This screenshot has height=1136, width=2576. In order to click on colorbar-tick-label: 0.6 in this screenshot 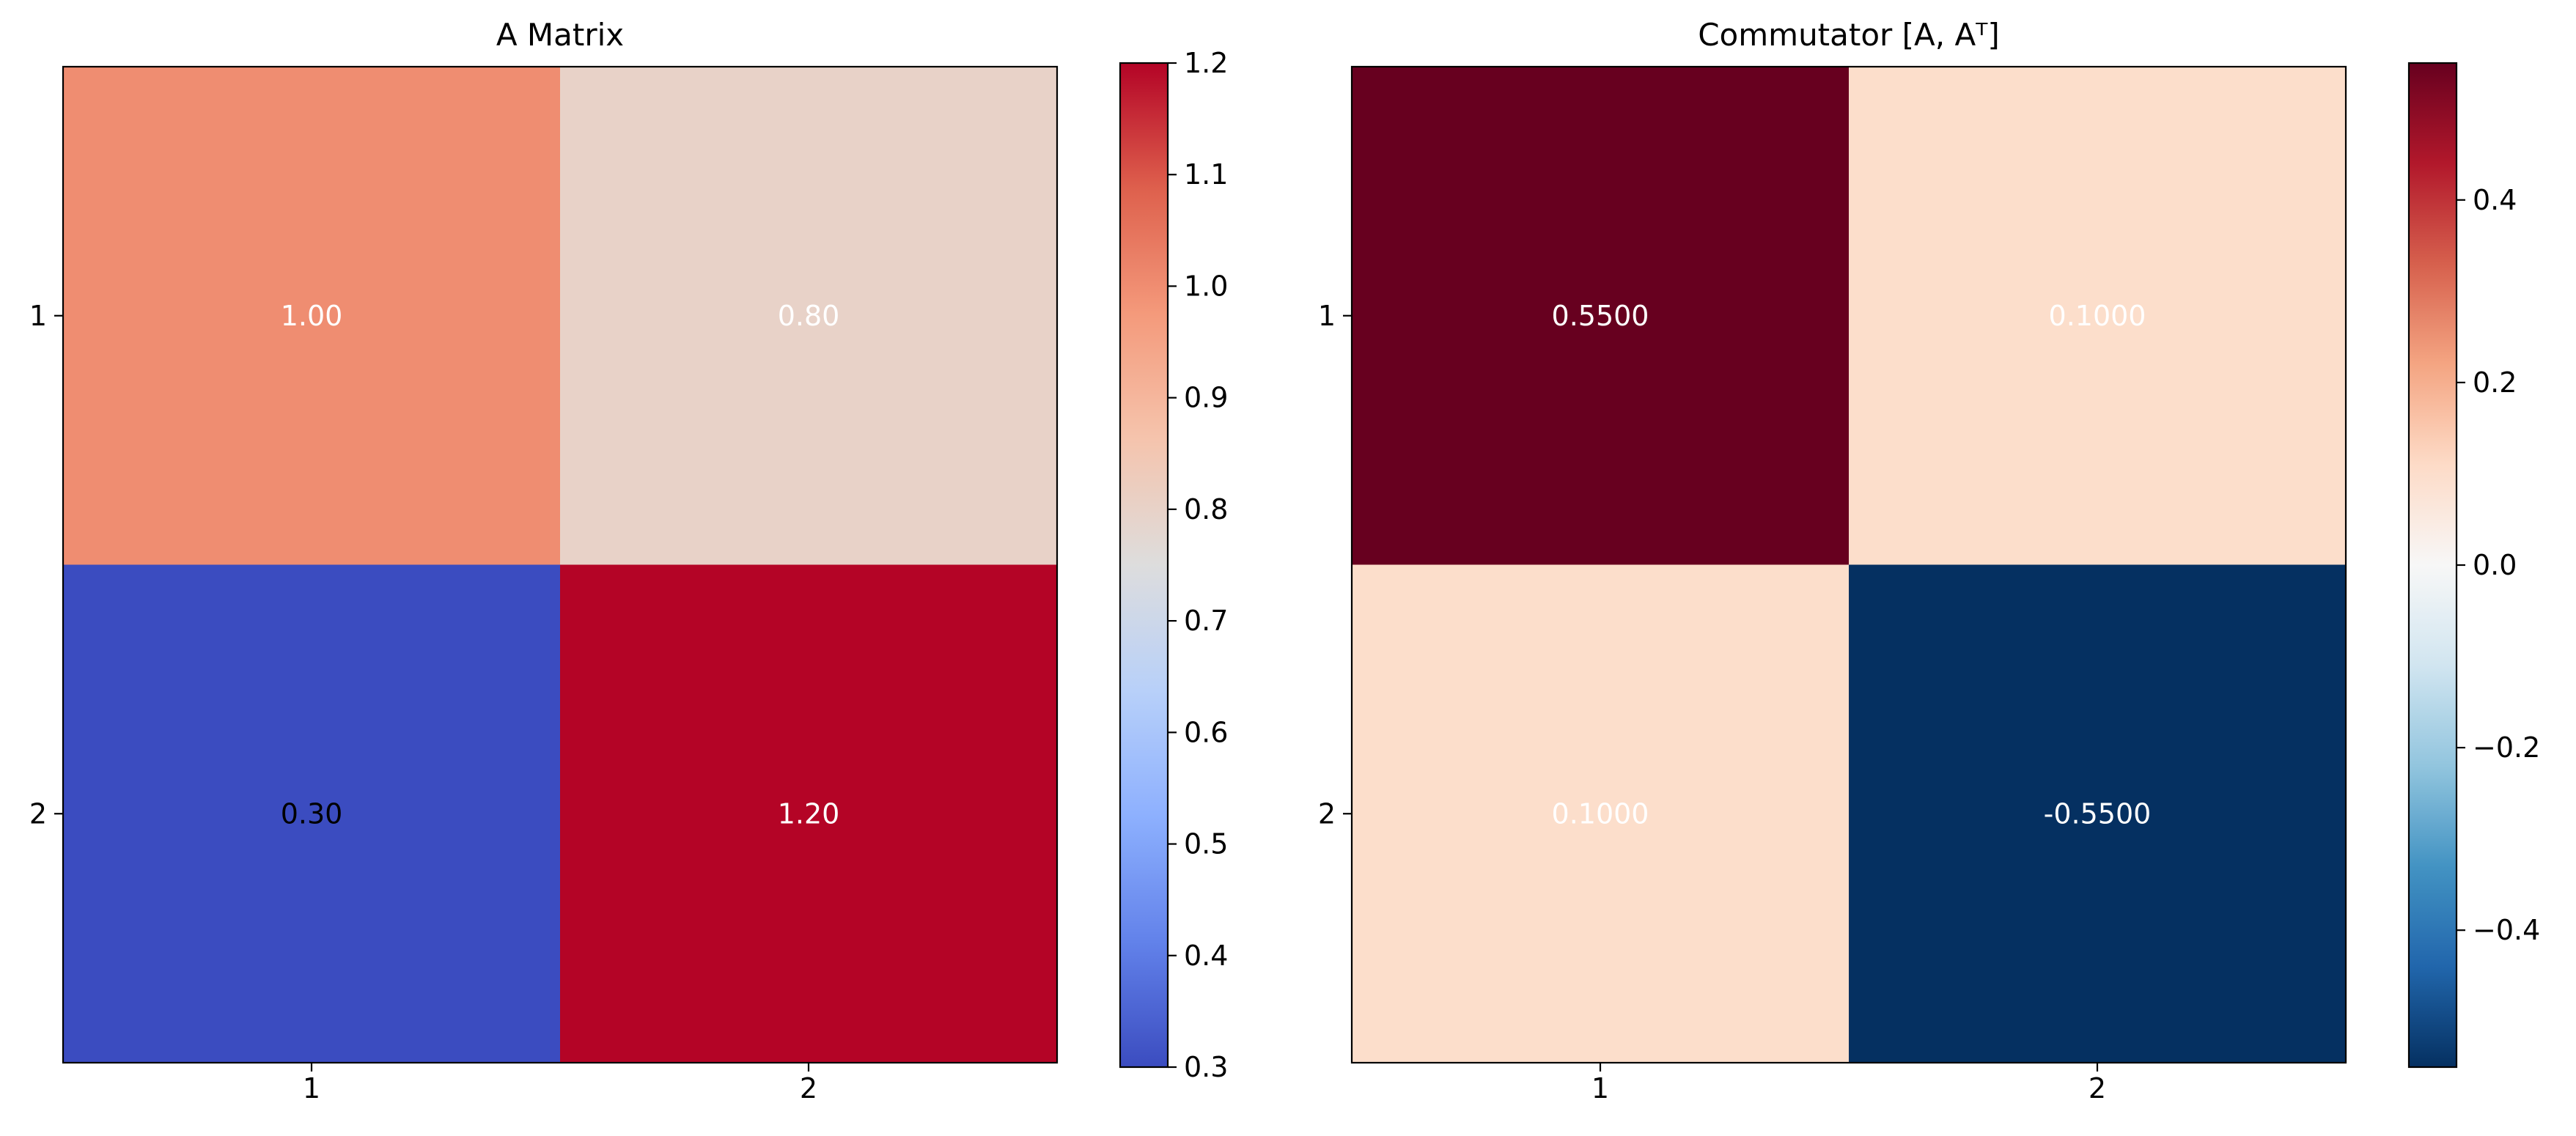, I will do `click(1206, 732)`.